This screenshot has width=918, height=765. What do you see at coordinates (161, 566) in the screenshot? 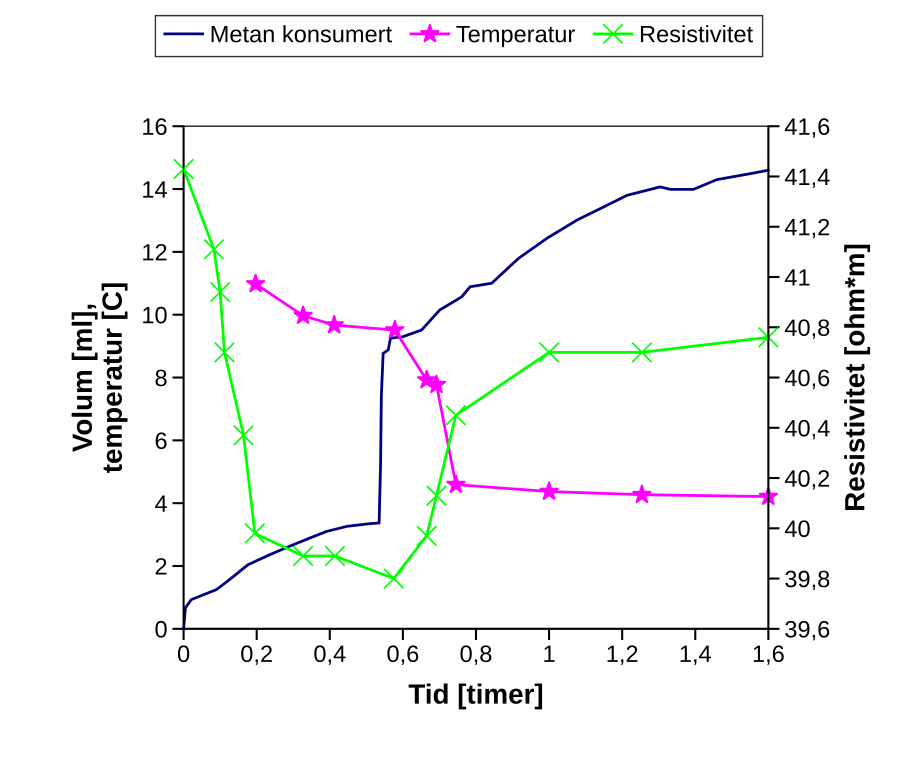
I see `y-tick-label: 2` at bounding box center [161, 566].